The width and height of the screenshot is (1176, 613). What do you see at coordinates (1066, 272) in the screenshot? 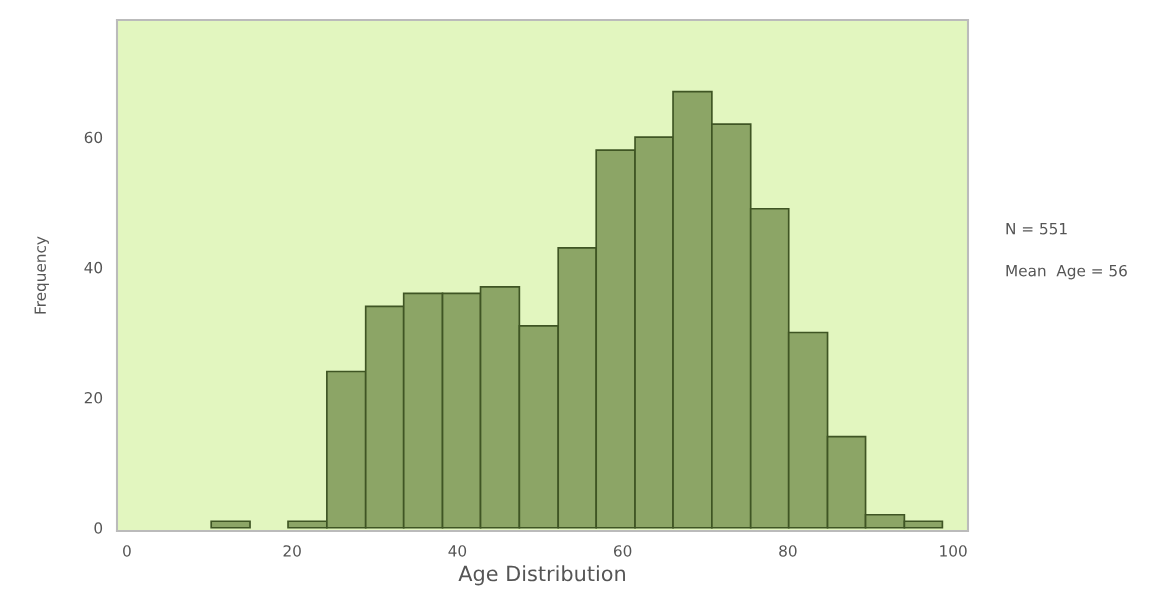
I see `text: Mean Age = 56` at bounding box center [1066, 272].